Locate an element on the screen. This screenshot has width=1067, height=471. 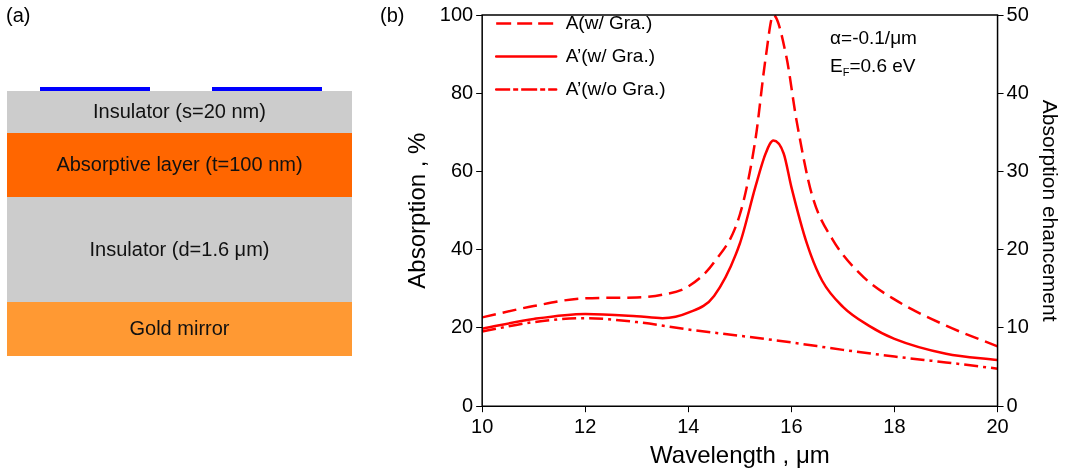
annotation: α=-0.1/μm is located at coordinates (873, 37).